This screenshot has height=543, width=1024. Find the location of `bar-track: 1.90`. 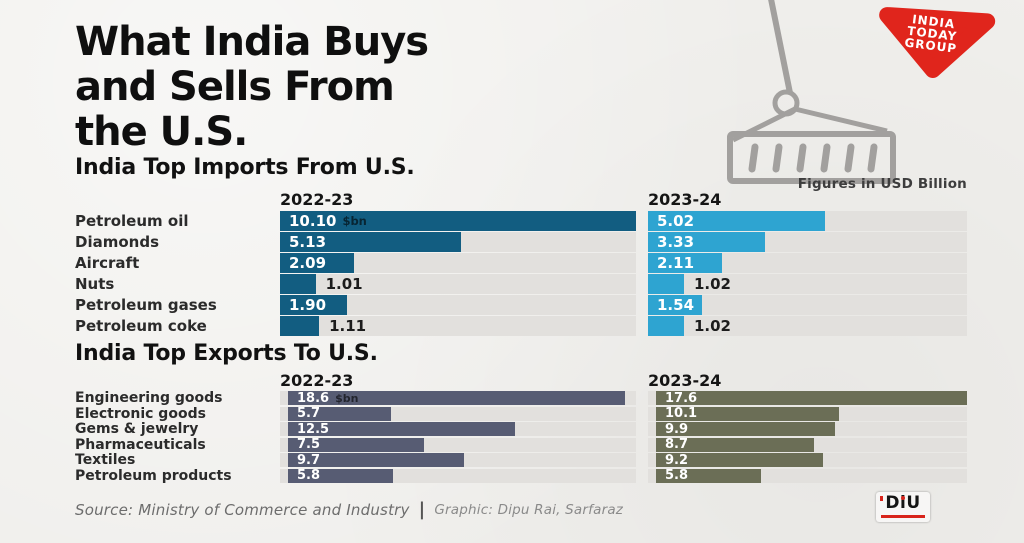

bar-track: 1.90 is located at coordinates (458, 305).